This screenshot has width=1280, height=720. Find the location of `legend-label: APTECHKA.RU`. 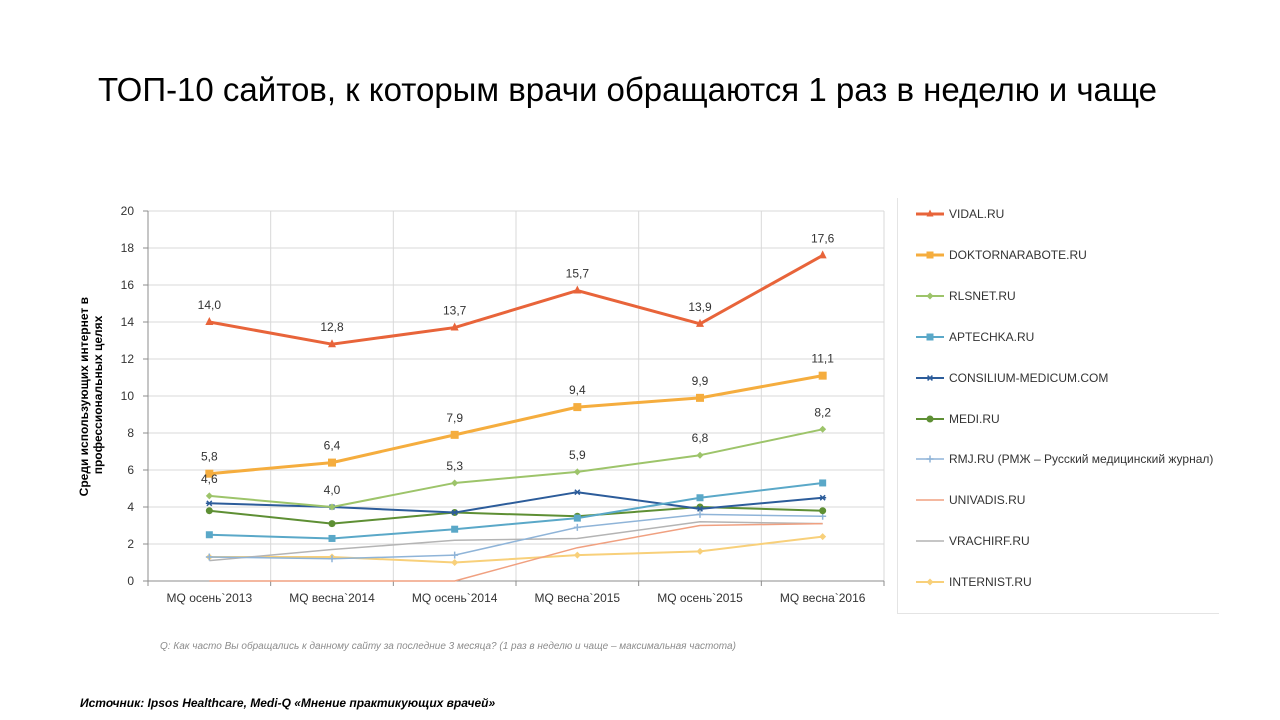

legend-label: APTECHKA.RU is located at coordinates (992, 336).